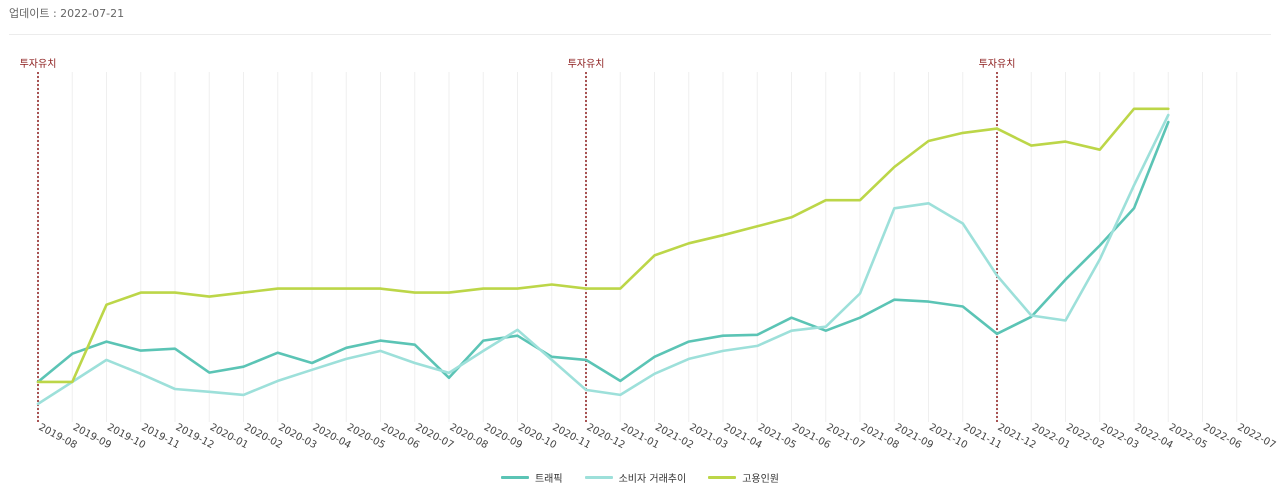  What do you see at coordinates (760, 479) in the screenshot?
I see `legend-label-employees: 고용인원` at bounding box center [760, 479].